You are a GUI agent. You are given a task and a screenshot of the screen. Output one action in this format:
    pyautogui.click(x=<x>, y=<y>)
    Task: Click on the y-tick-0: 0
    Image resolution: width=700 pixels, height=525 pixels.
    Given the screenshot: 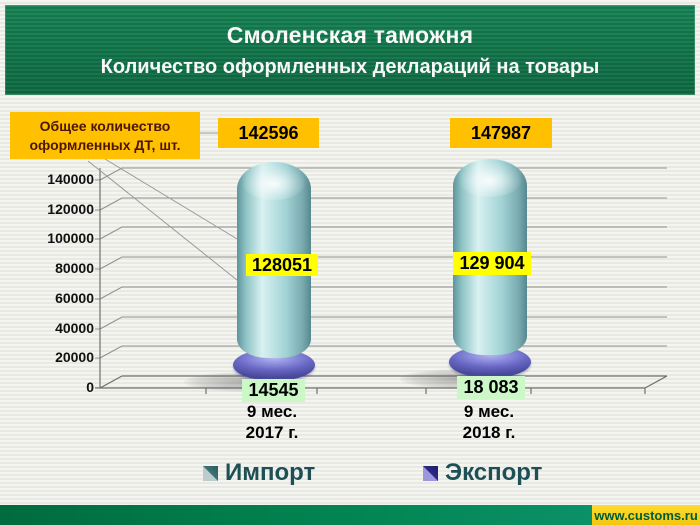 What is the action you would take?
    pyautogui.click(x=90, y=387)
    